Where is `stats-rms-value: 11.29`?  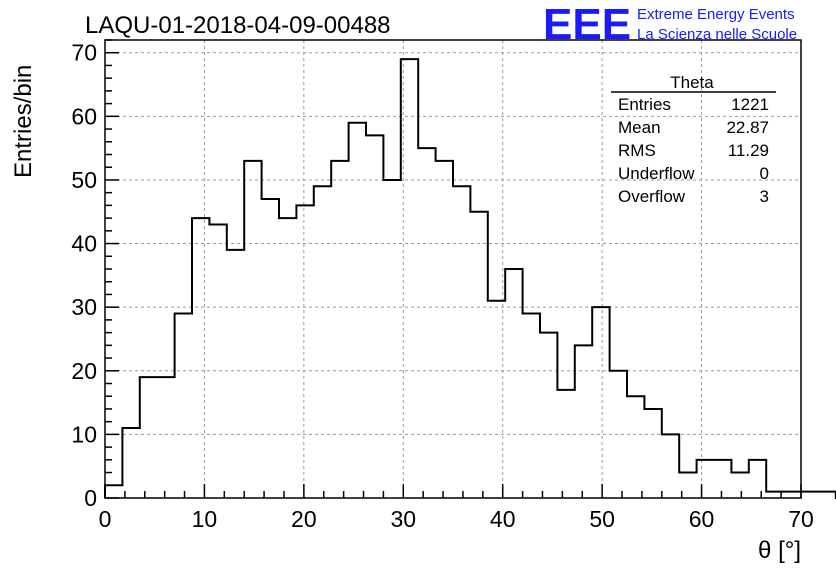
stats-rms-value: 11.29 is located at coordinates (748, 150).